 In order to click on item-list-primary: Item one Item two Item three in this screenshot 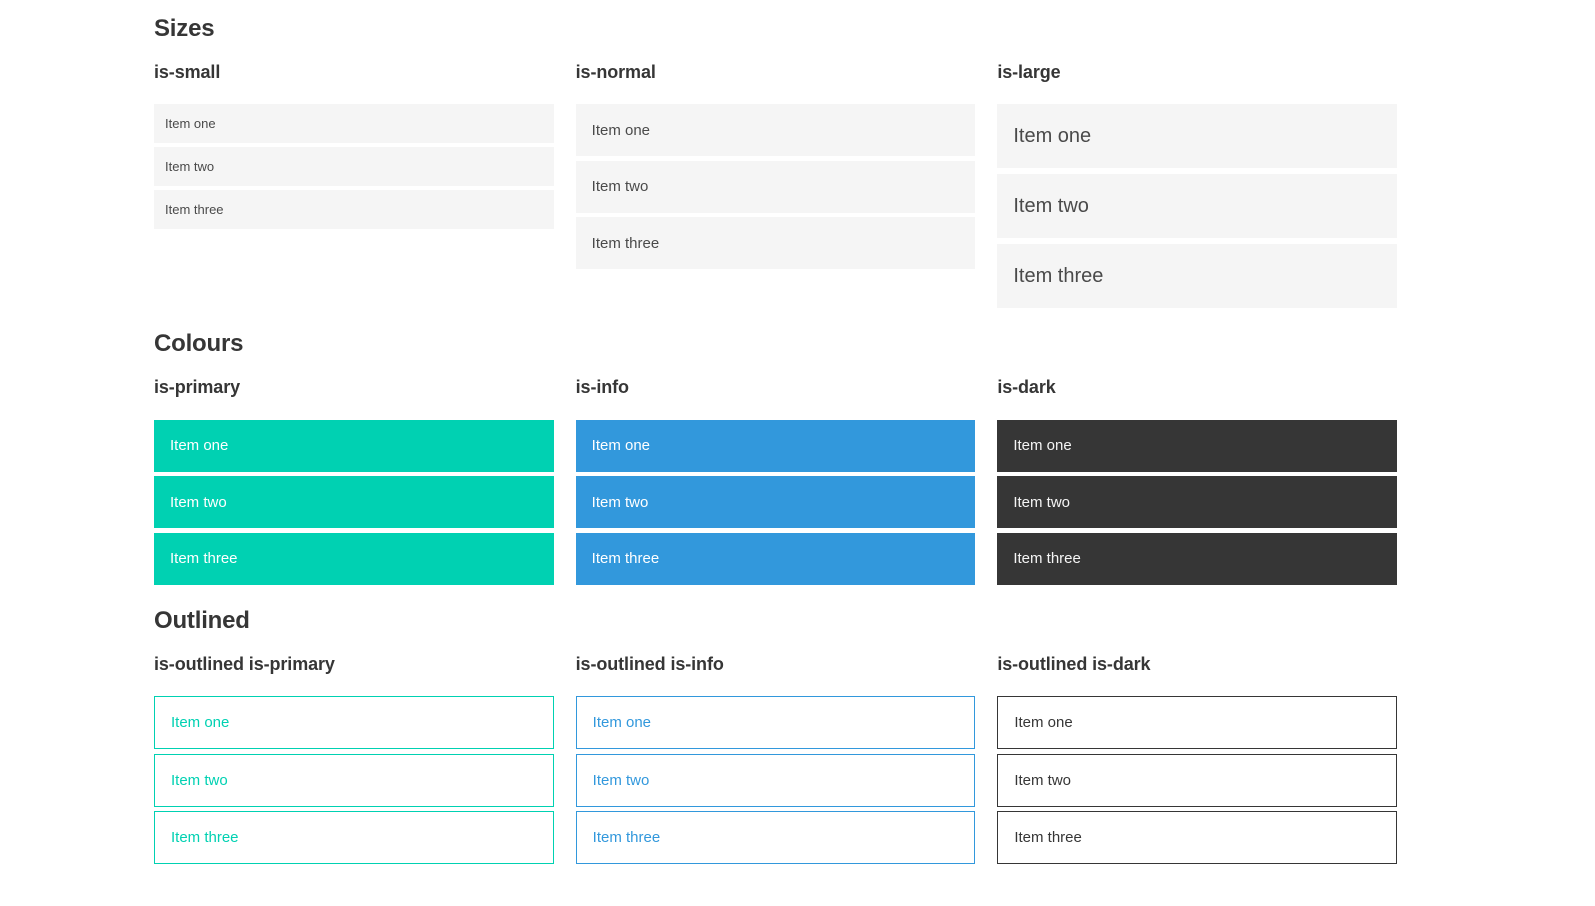, I will do `click(354, 502)`.